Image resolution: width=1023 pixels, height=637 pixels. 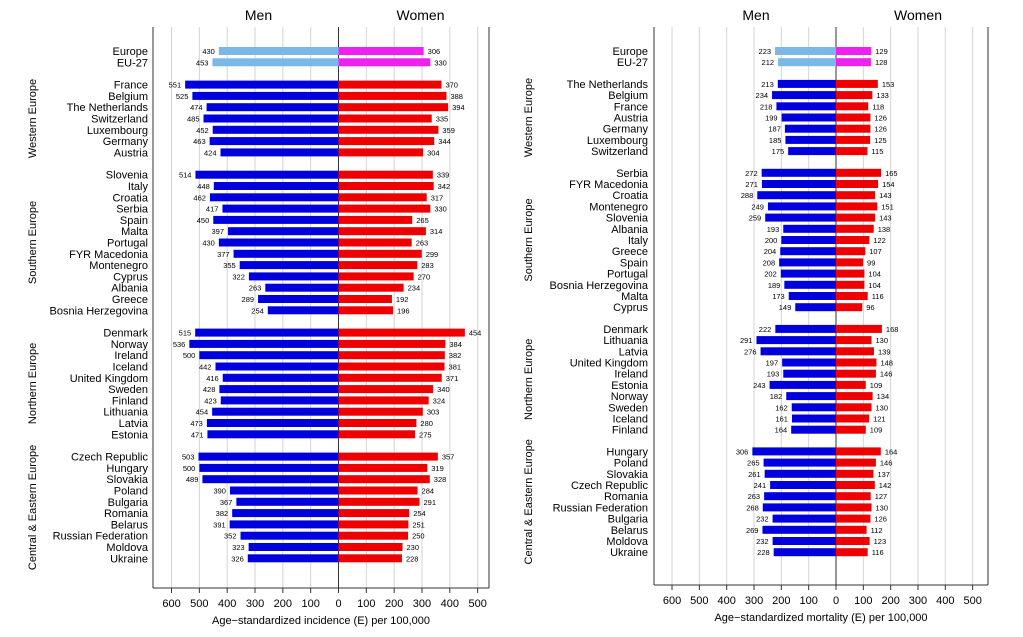 I want to click on row-label: The Netherlands, so click(x=608, y=85).